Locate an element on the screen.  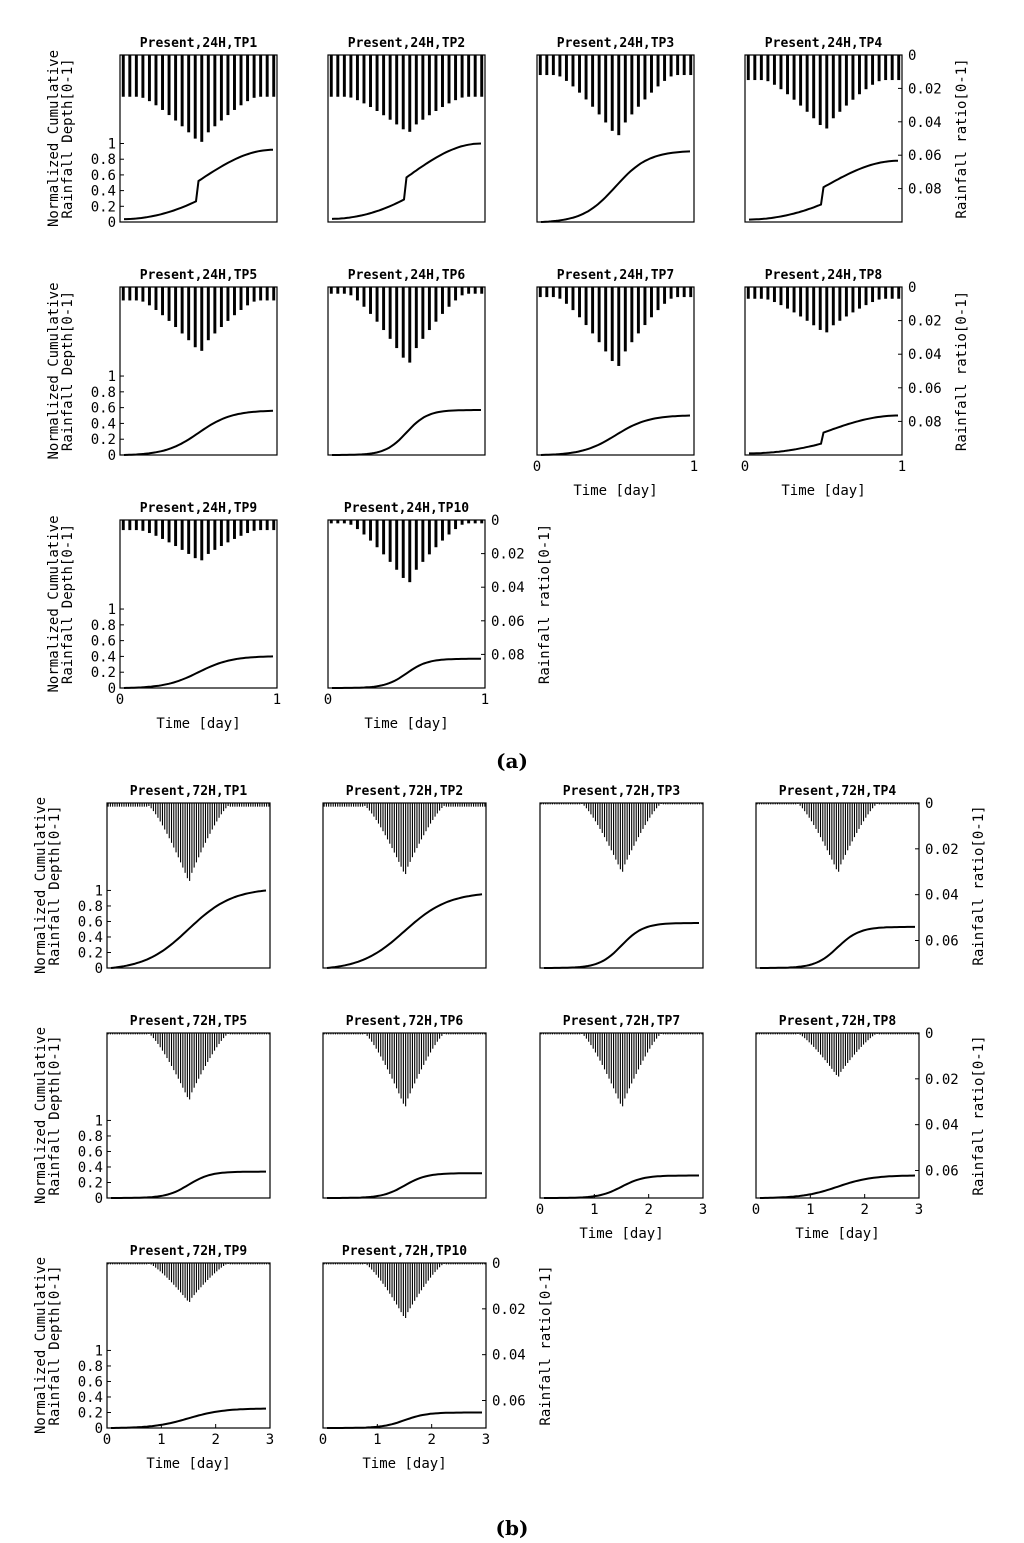
subplot-title: Present,24H,TP9 is located at coordinates (198, 508).